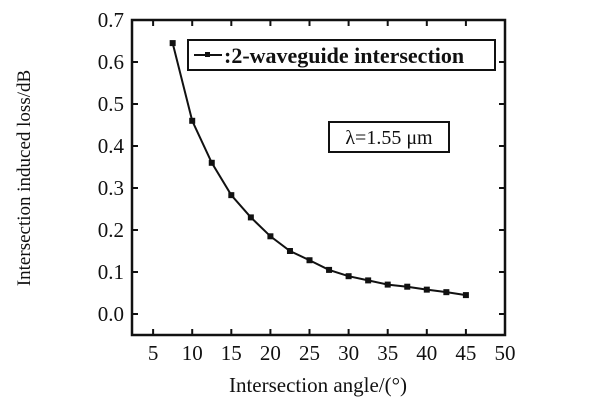 This screenshot has height=403, width=610. I want to click on legend: :2-waveguide intersection, so click(341, 55).